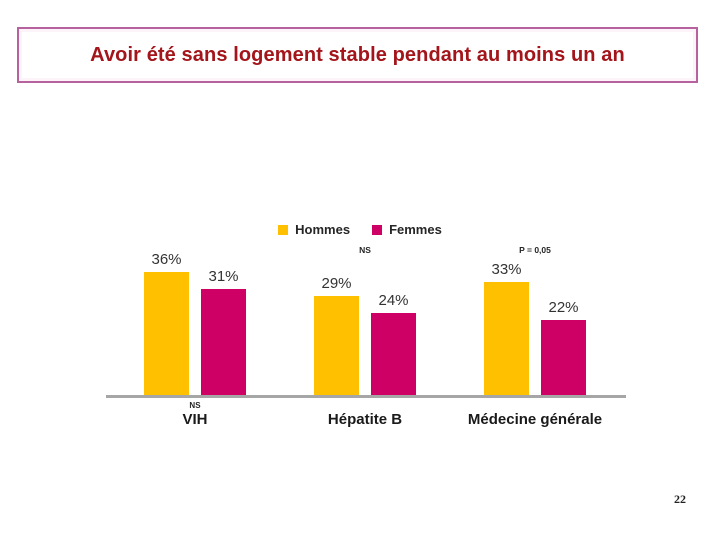 The width and height of the screenshot is (720, 540). I want to click on significance-note-medecine-generale: P = 0,05, so click(535, 250).